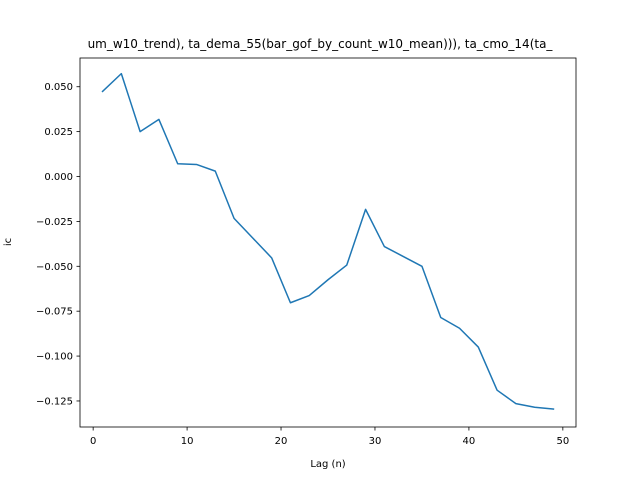 The height and width of the screenshot is (480, 640). What do you see at coordinates (58, 177) in the screenshot?
I see `y-tick-label: 0.000` at bounding box center [58, 177].